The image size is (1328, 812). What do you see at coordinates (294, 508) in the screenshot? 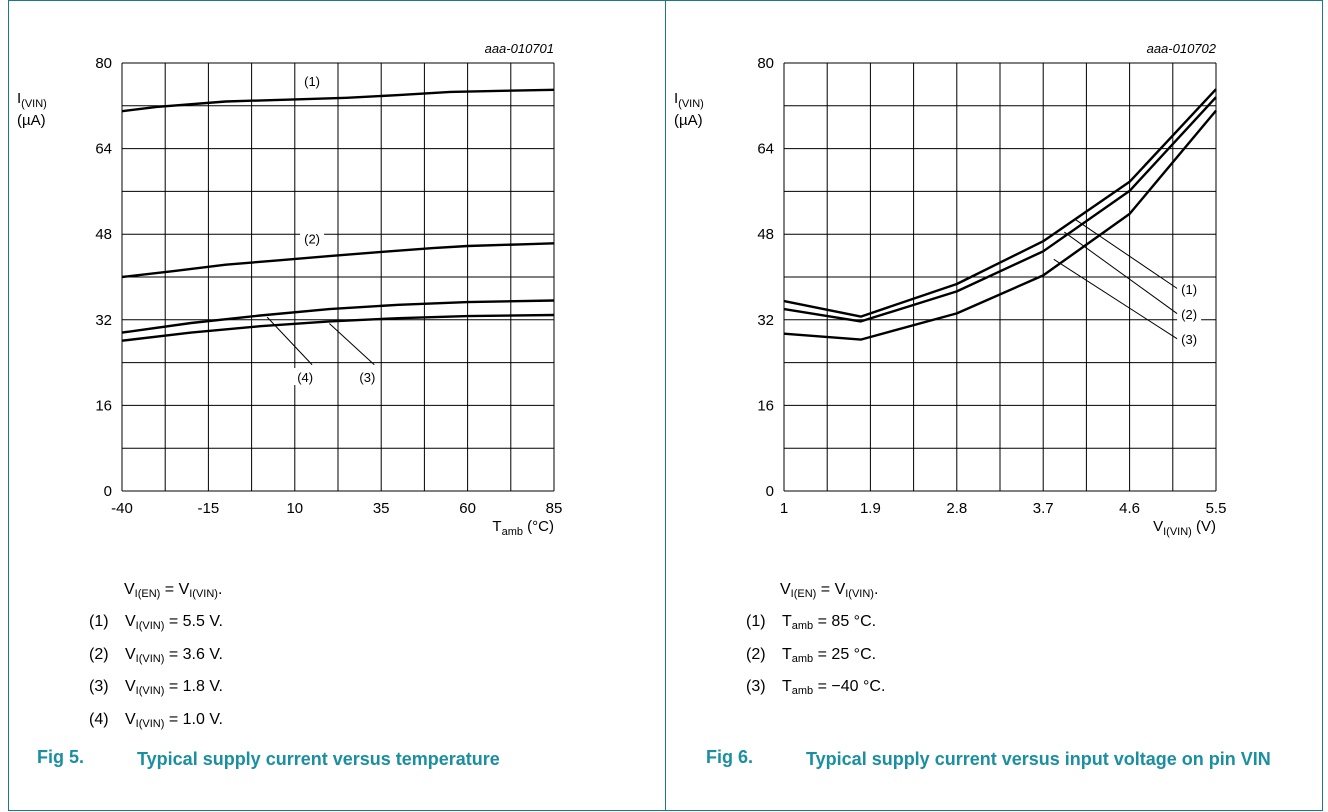
I see `x-tick-label: 10` at bounding box center [294, 508].